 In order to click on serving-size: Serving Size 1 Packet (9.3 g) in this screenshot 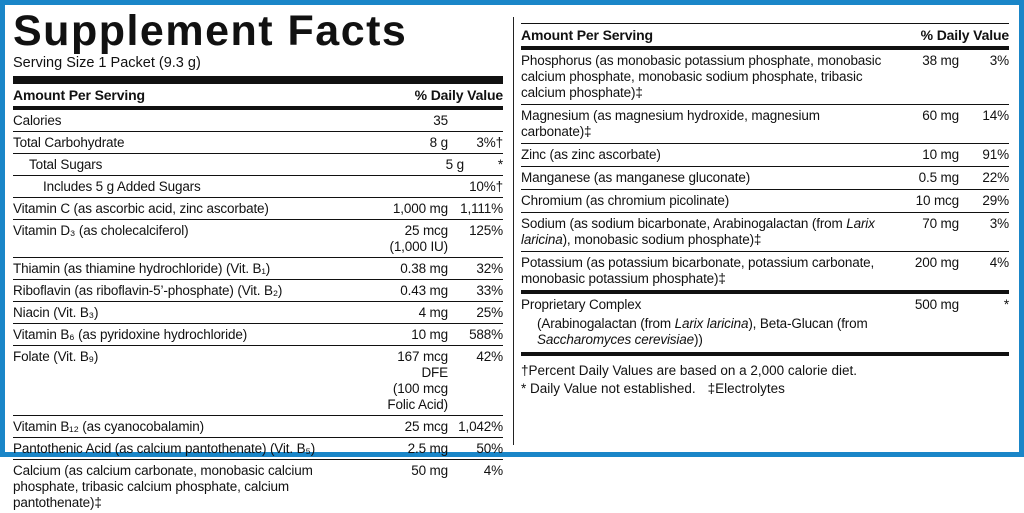, I will do `click(107, 63)`.